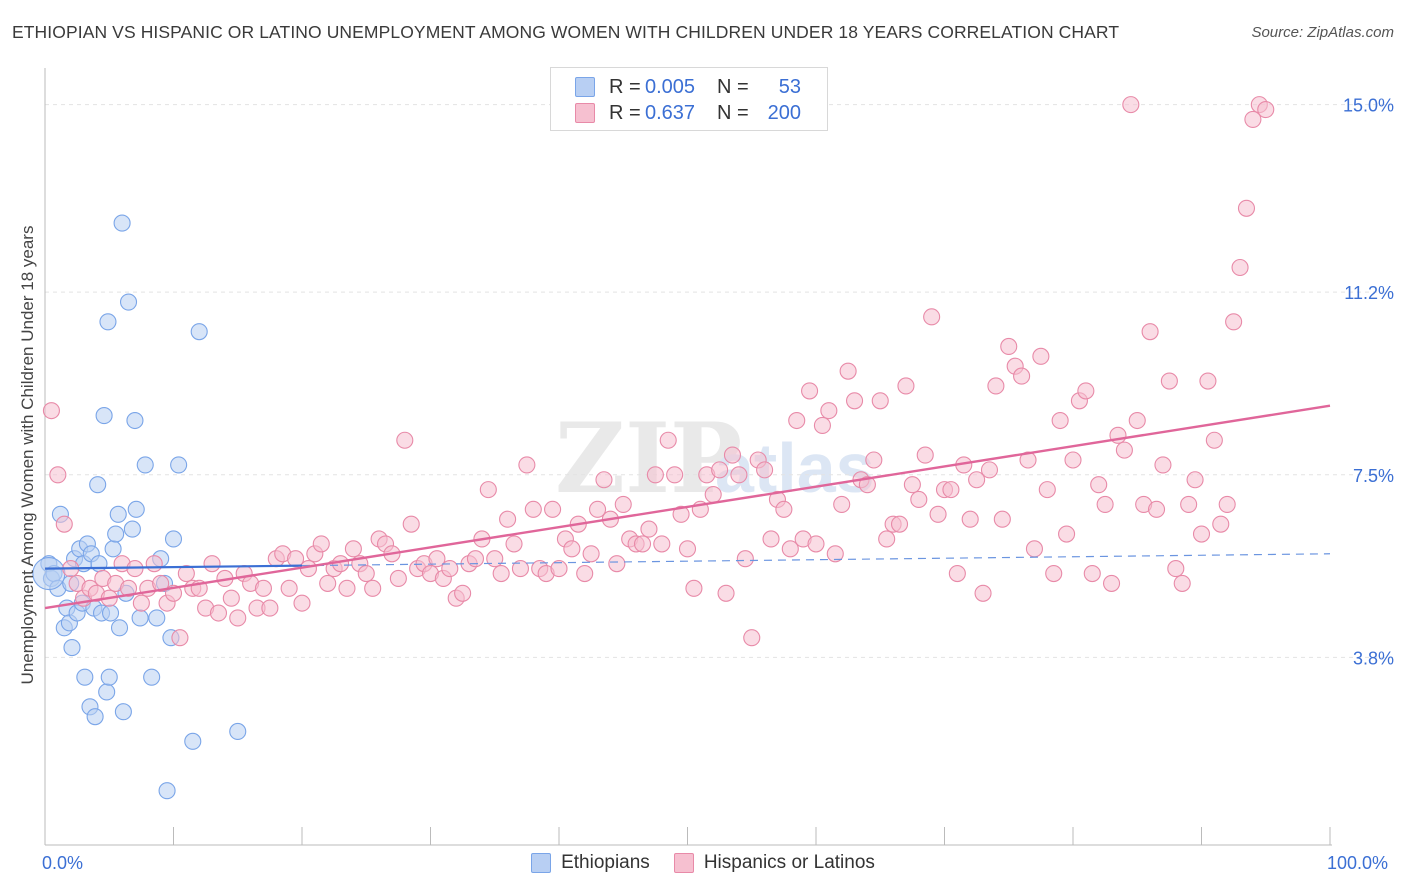  I want to click on r-label: R =, so click(625, 86).